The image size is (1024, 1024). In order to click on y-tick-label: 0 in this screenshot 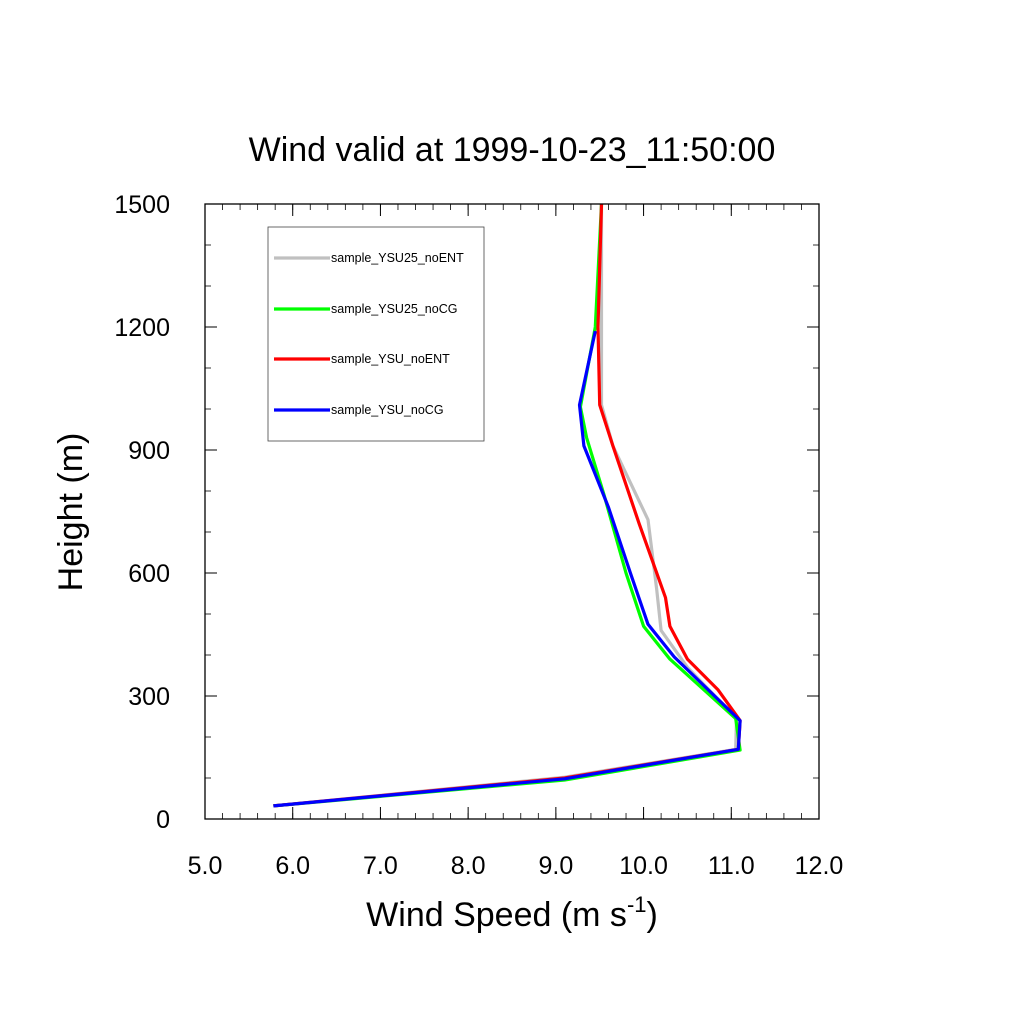, I will do `click(163, 820)`.